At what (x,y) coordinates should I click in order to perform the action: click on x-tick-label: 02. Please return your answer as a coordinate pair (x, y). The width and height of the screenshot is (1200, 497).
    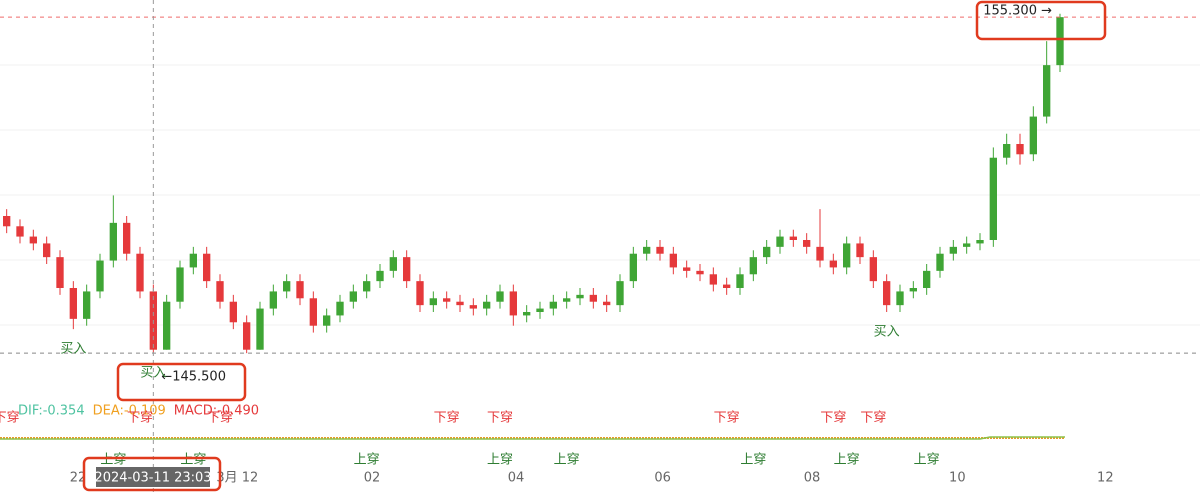
    Looking at the image, I should click on (372, 478).